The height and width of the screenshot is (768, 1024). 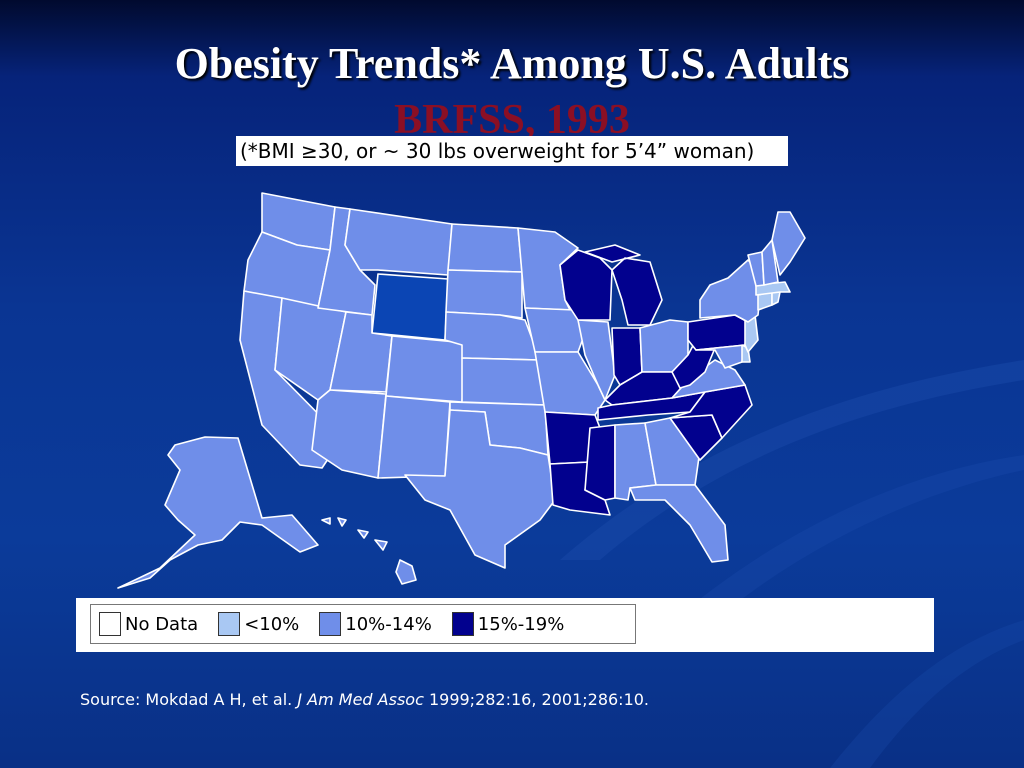 I want to click on state-sd, so click(x=484, y=294).